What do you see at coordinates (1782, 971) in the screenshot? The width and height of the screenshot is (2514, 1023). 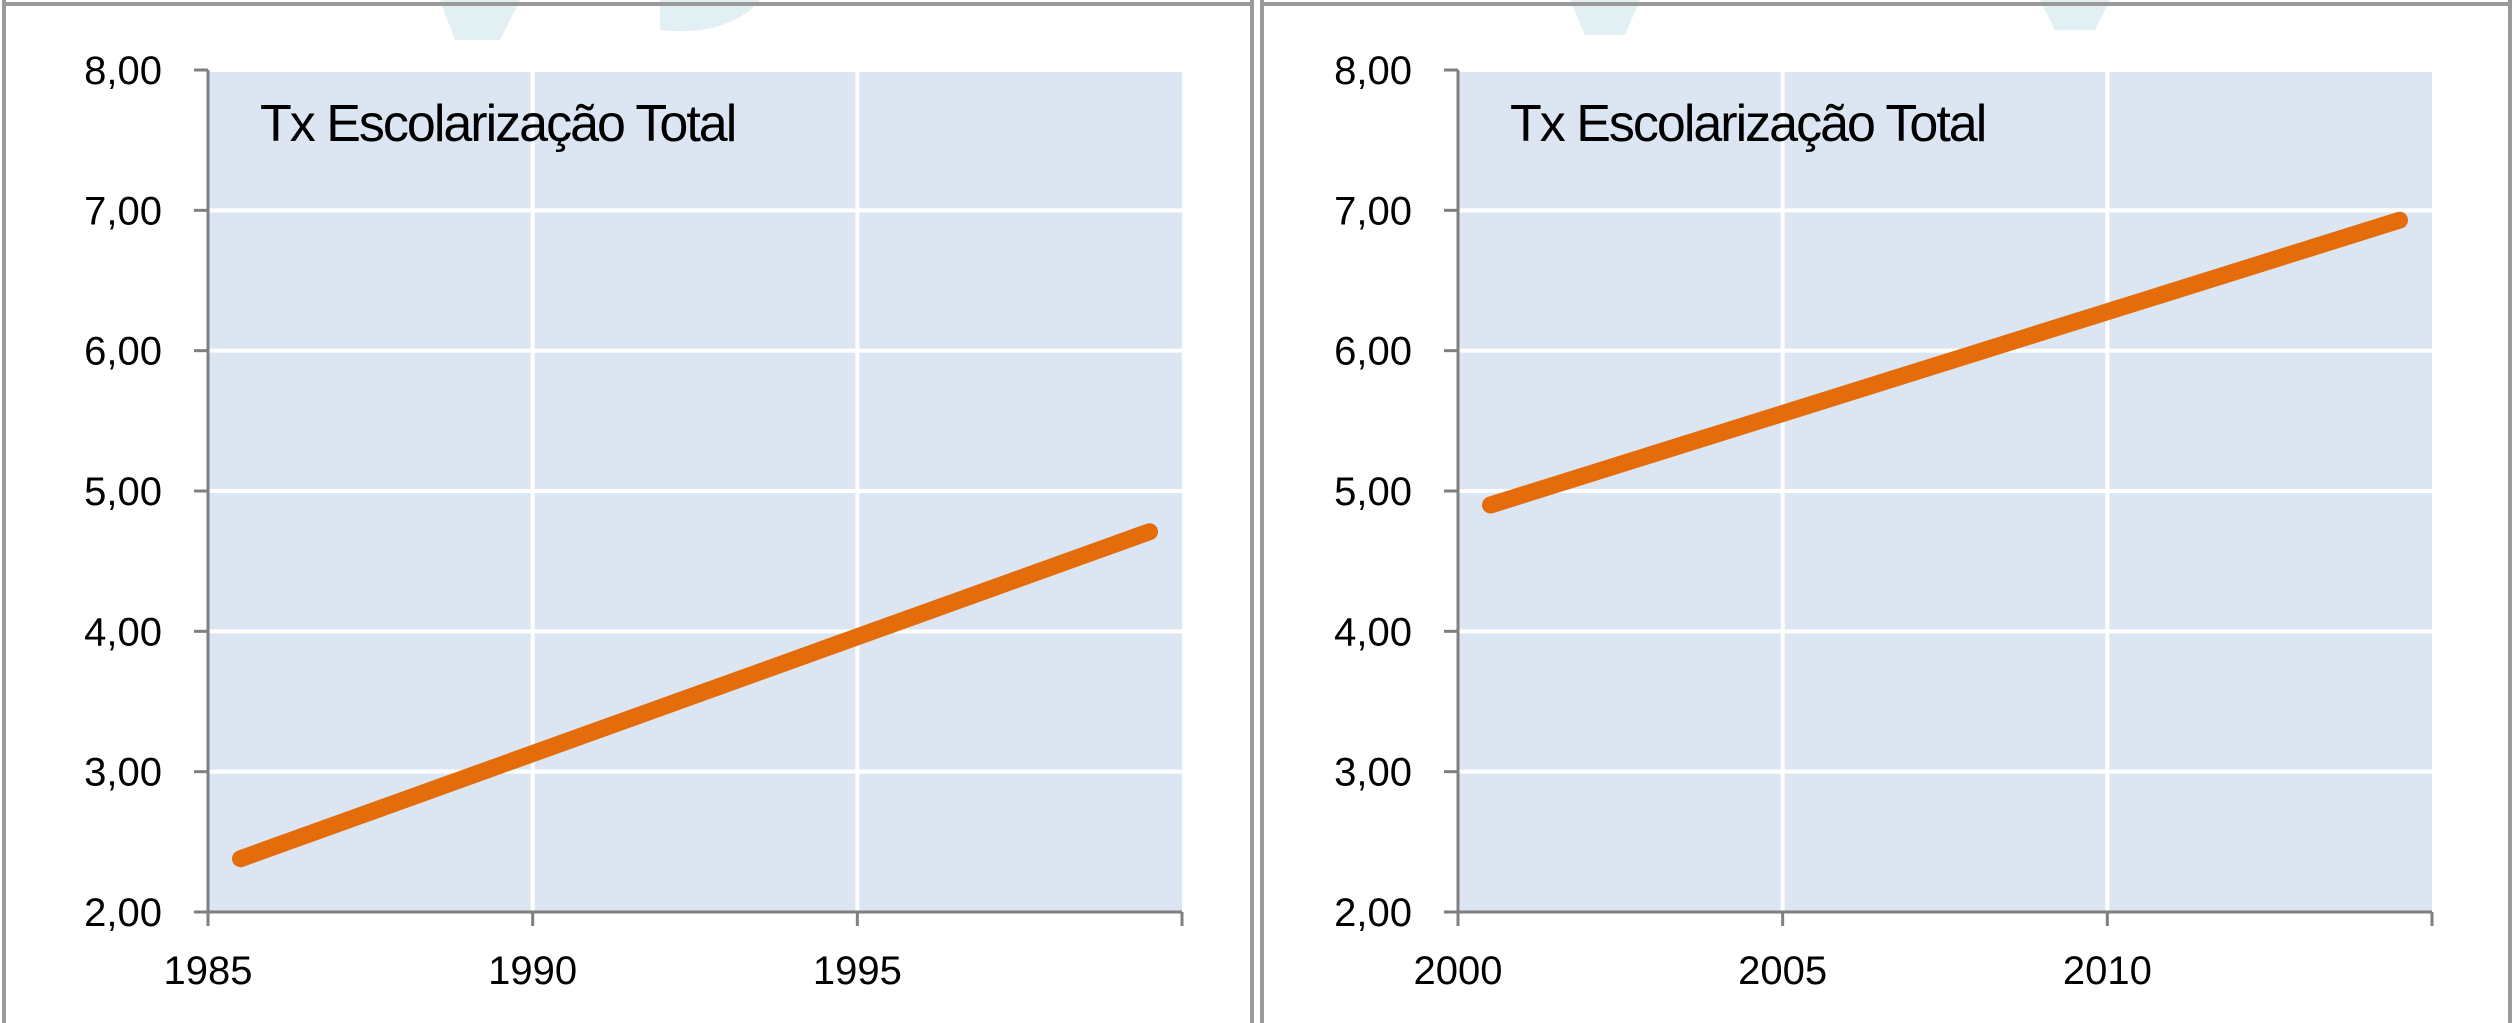 I see `x-tick-label: 2005` at bounding box center [1782, 971].